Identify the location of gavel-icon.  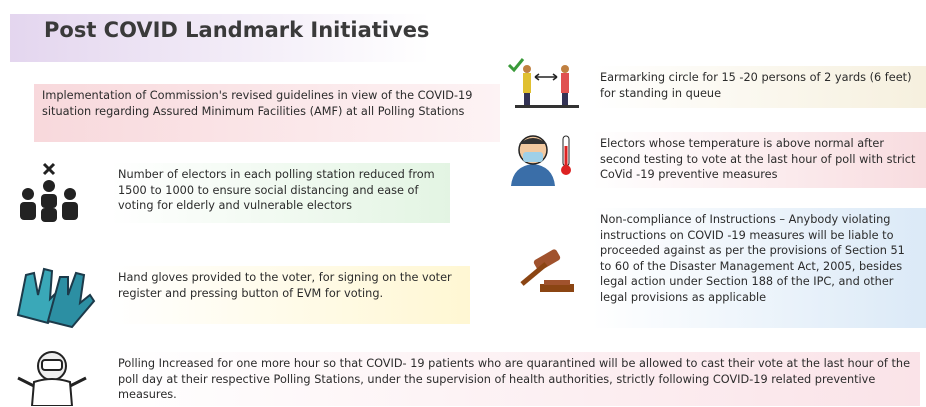
(547, 270).